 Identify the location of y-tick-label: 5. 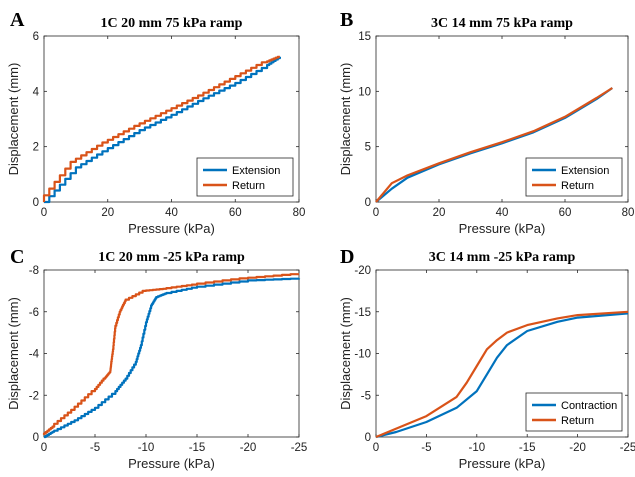
(368, 148).